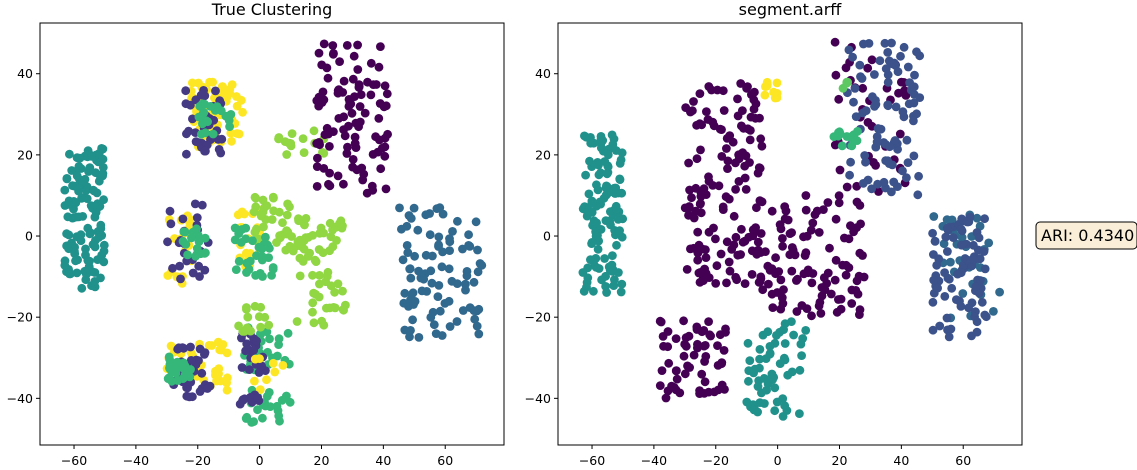  What do you see at coordinates (74, 460) in the screenshot?
I see `x-tick-label: −60` at bounding box center [74, 460].